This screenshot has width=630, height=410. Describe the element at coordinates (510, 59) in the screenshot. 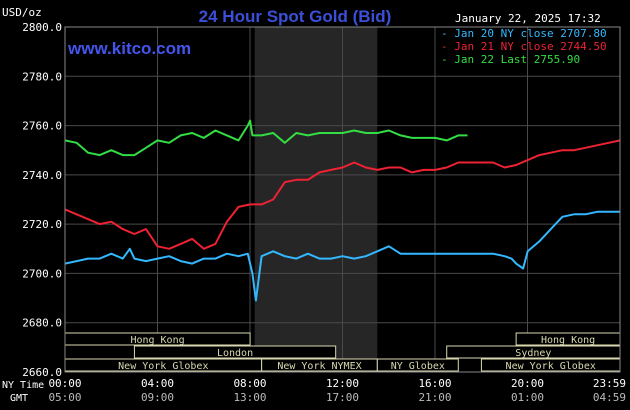

I see `legend-entry: - Jan 22 Last 2755.90` at that location.